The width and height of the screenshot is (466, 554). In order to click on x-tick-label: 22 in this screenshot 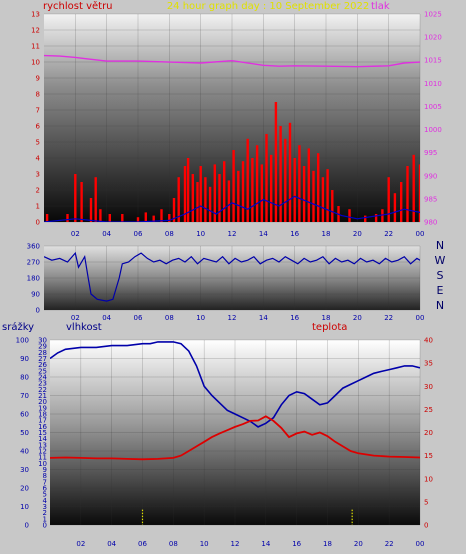, I will do `click(388, 234)`.